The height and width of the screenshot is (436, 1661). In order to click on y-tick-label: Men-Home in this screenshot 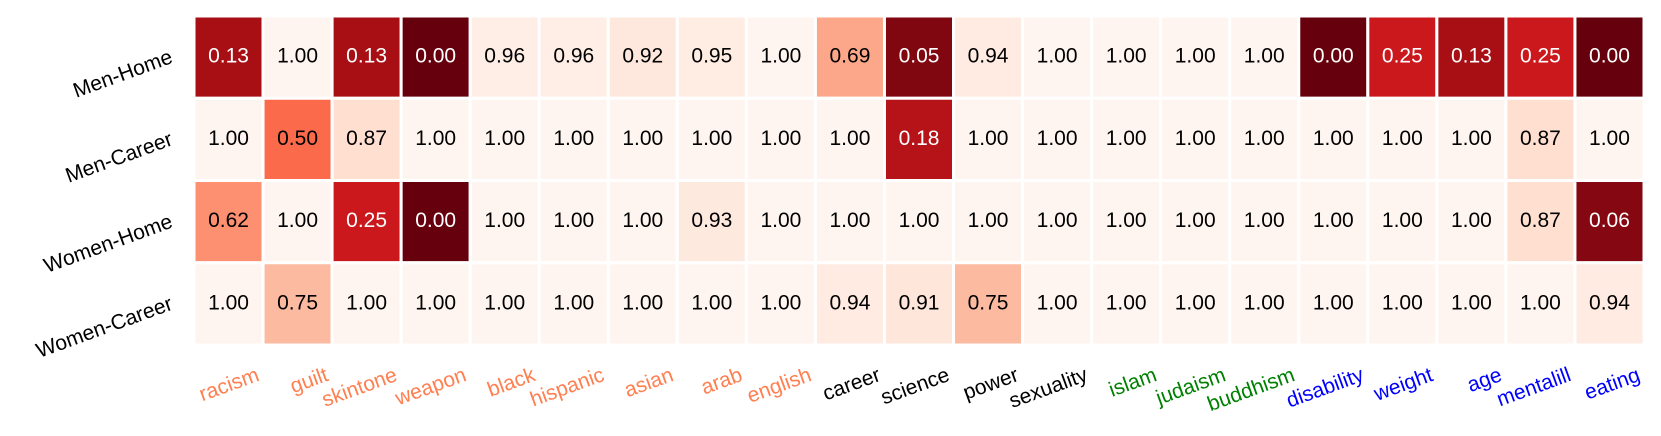, I will do `click(122, 73)`.